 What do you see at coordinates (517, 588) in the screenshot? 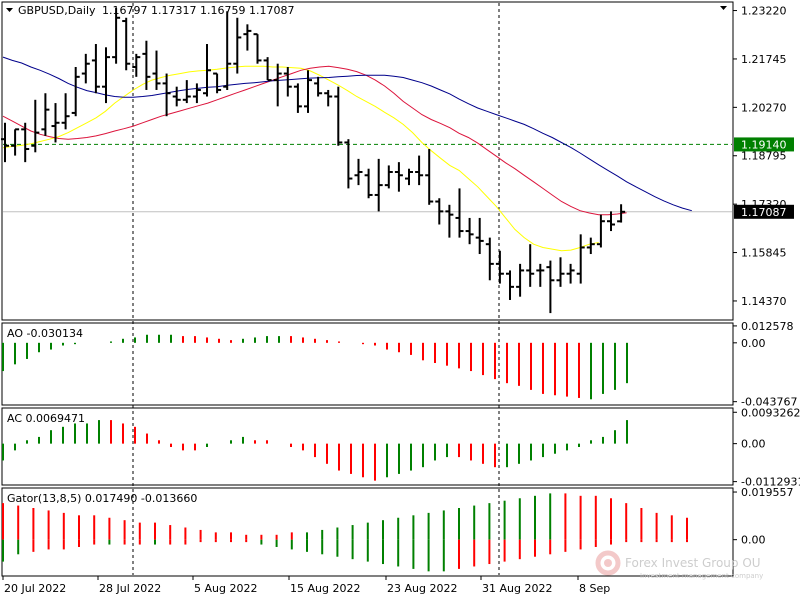
I see `date-label: 31 Aug 2022` at bounding box center [517, 588].